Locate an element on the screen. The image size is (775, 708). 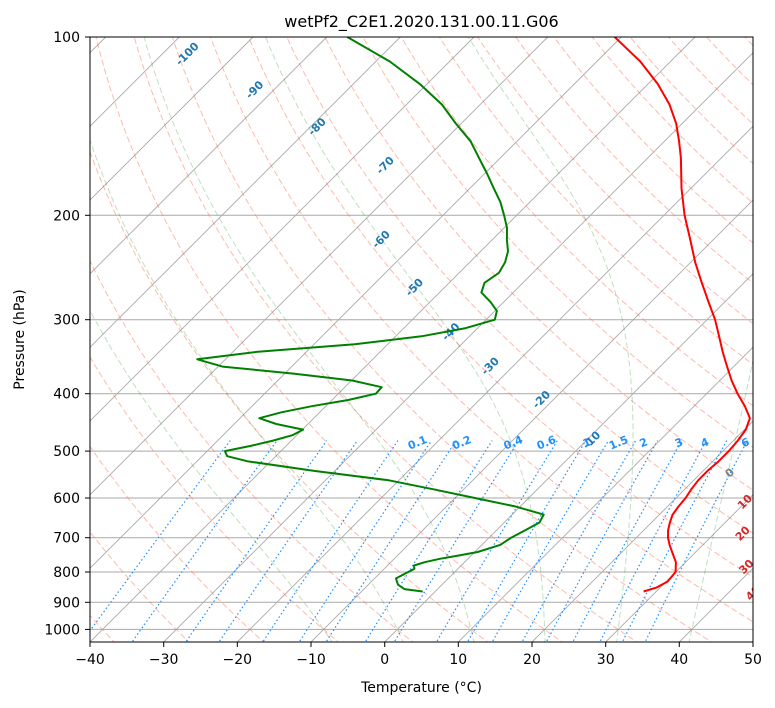
temperature-profile-line is located at coordinates (682, 315).